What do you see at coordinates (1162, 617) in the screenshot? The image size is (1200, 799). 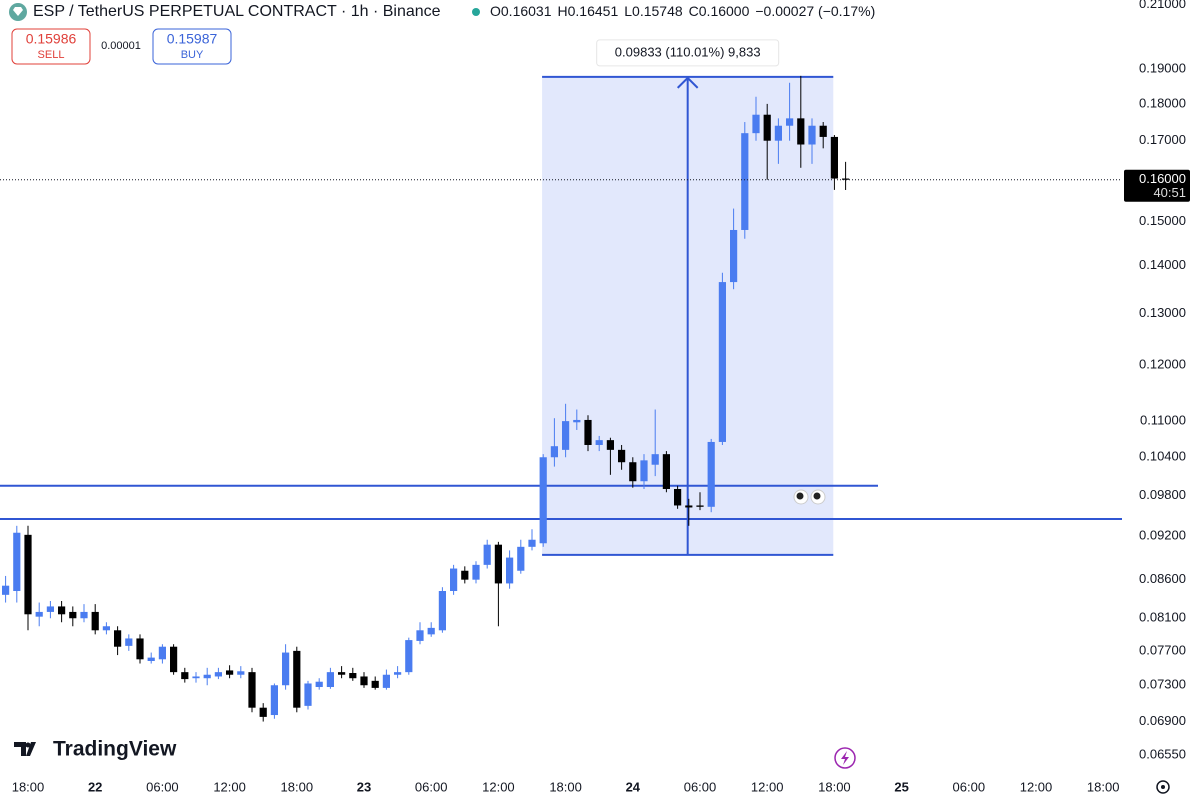 I see `y-tick-label: 0.08100` at bounding box center [1162, 617].